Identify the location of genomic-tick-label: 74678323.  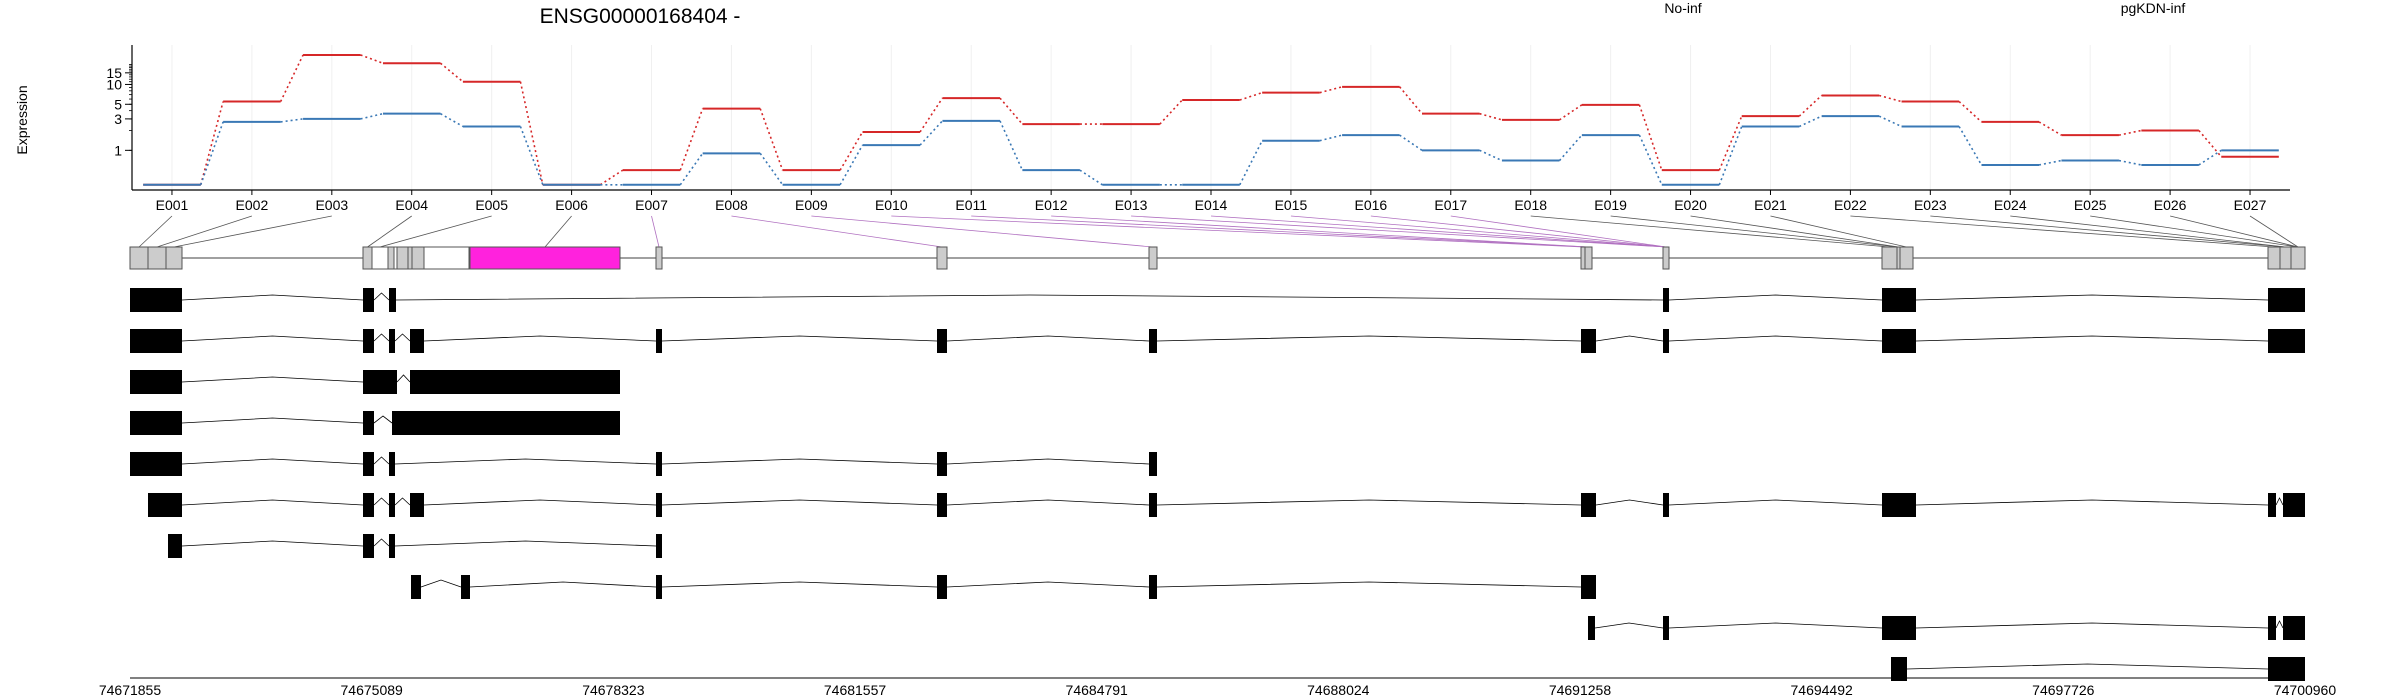
(613, 690).